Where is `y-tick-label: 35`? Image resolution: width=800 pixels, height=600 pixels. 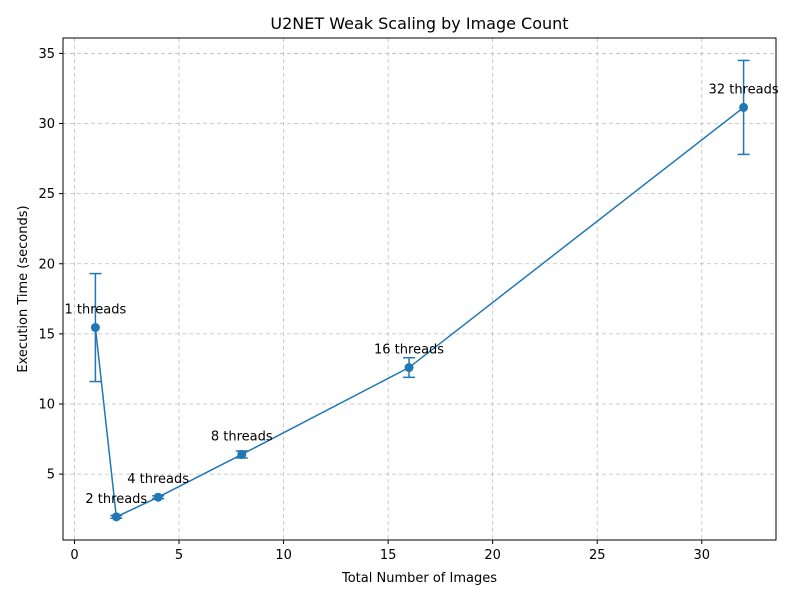 y-tick-label: 35 is located at coordinates (46, 54).